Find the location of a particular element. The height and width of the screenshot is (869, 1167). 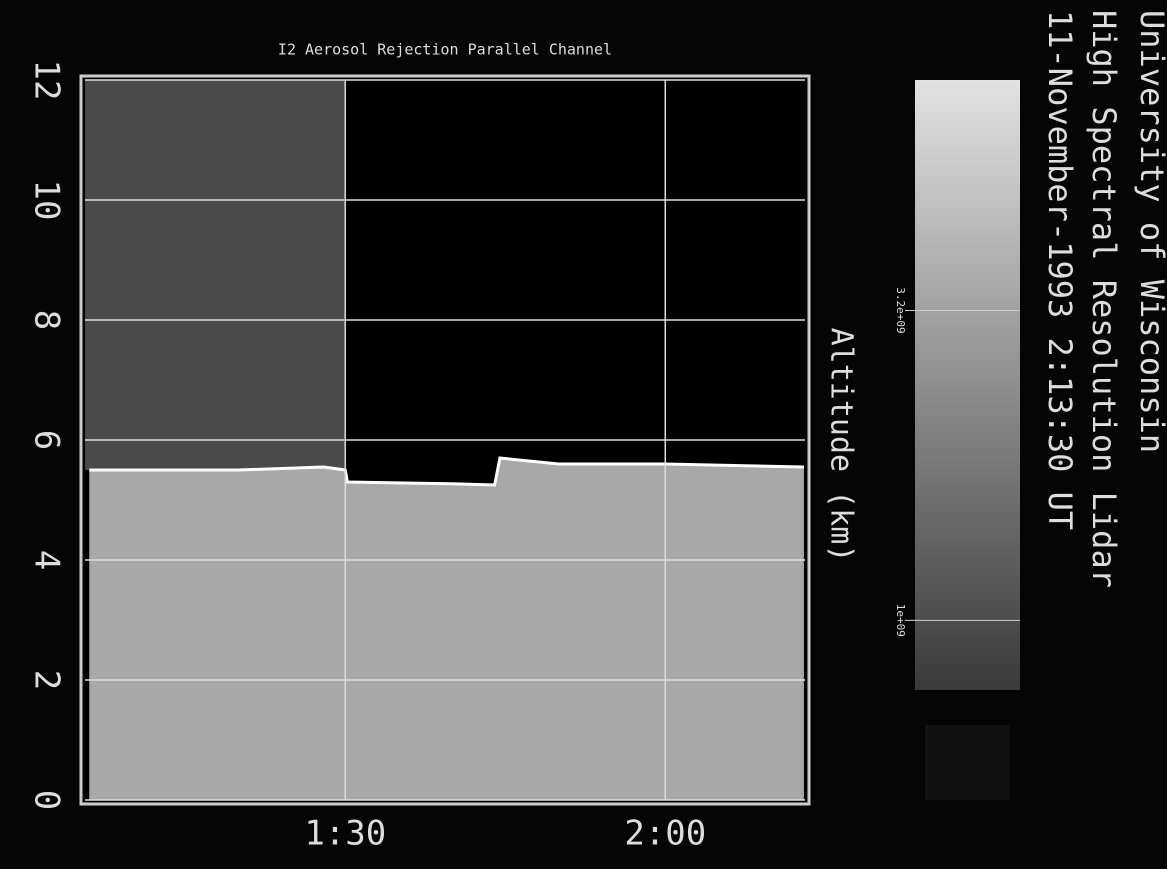

colorbar-tick-label: 1e+09 is located at coordinates (900, 620).